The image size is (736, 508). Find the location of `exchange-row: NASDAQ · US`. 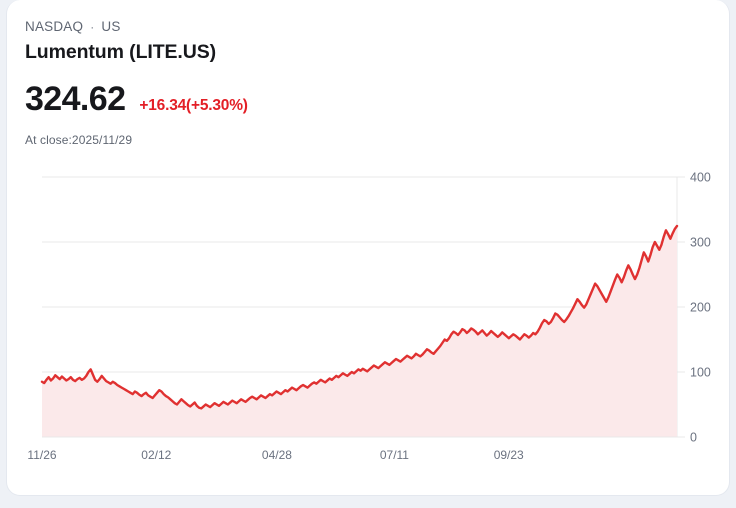

exchange-row: NASDAQ · US is located at coordinates (305, 27).